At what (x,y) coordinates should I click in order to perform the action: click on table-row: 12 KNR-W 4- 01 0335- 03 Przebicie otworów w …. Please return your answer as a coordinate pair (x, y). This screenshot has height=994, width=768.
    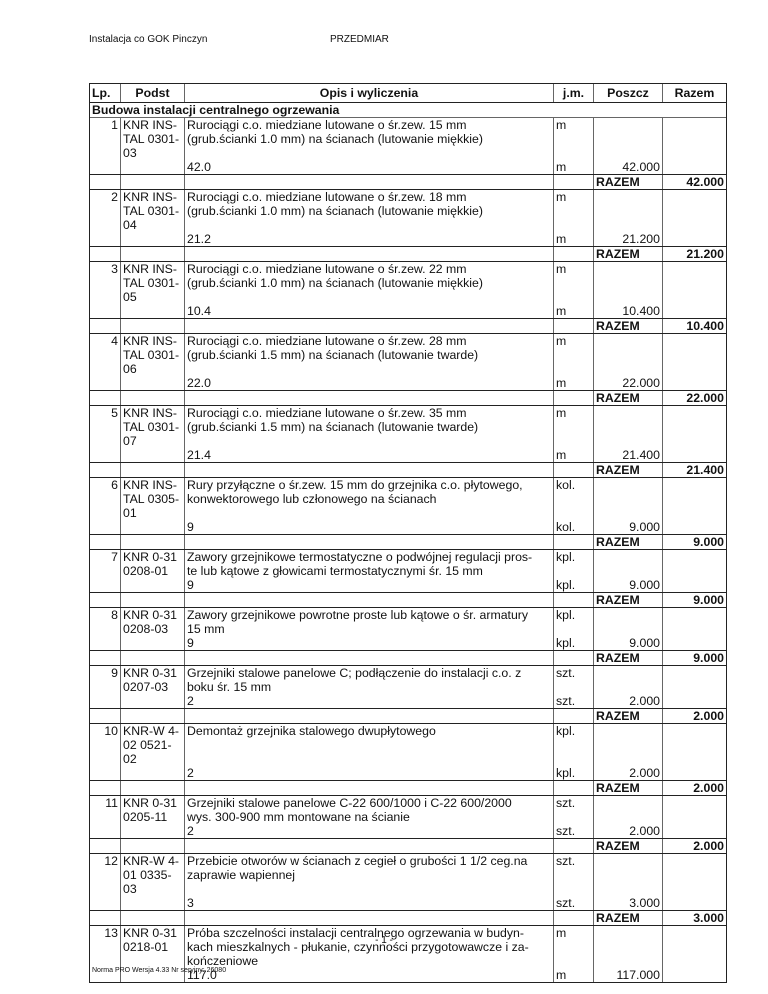
    Looking at the image, I should click on (408, 875).